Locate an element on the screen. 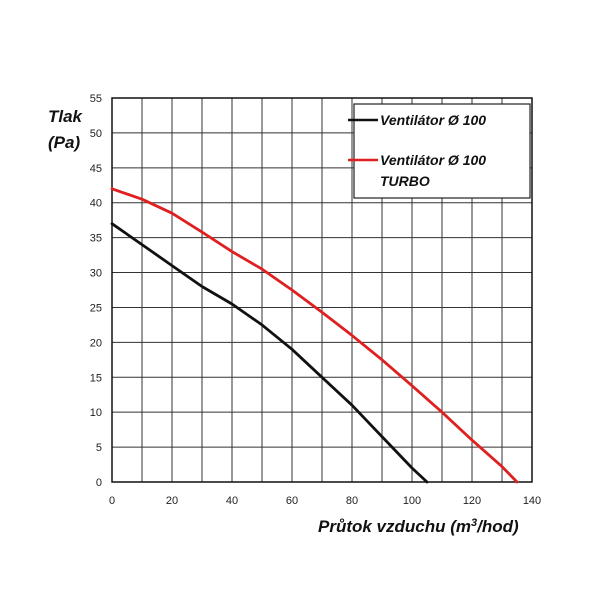  x-tick-label: 0 is located at coordinates (112, 501).